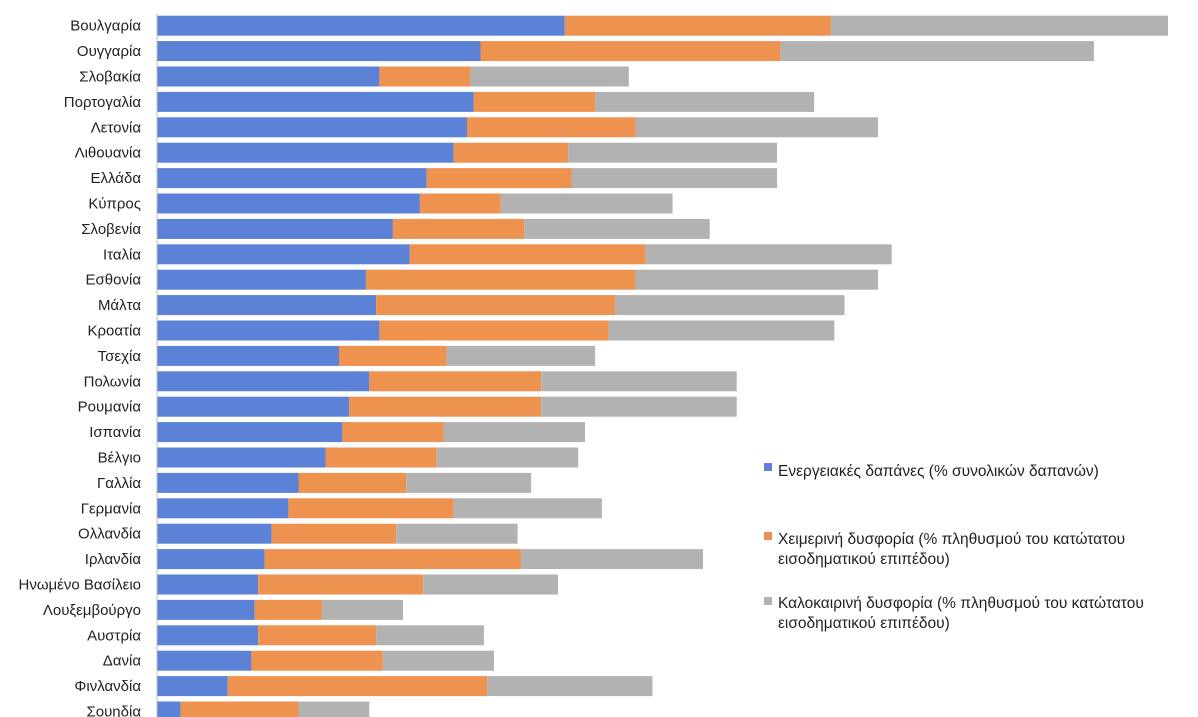 The height and width of the screenshot is (717, 1198). I want to click on category-label-22: Ηνωμένο Βασίλειο, so click(79, 585).